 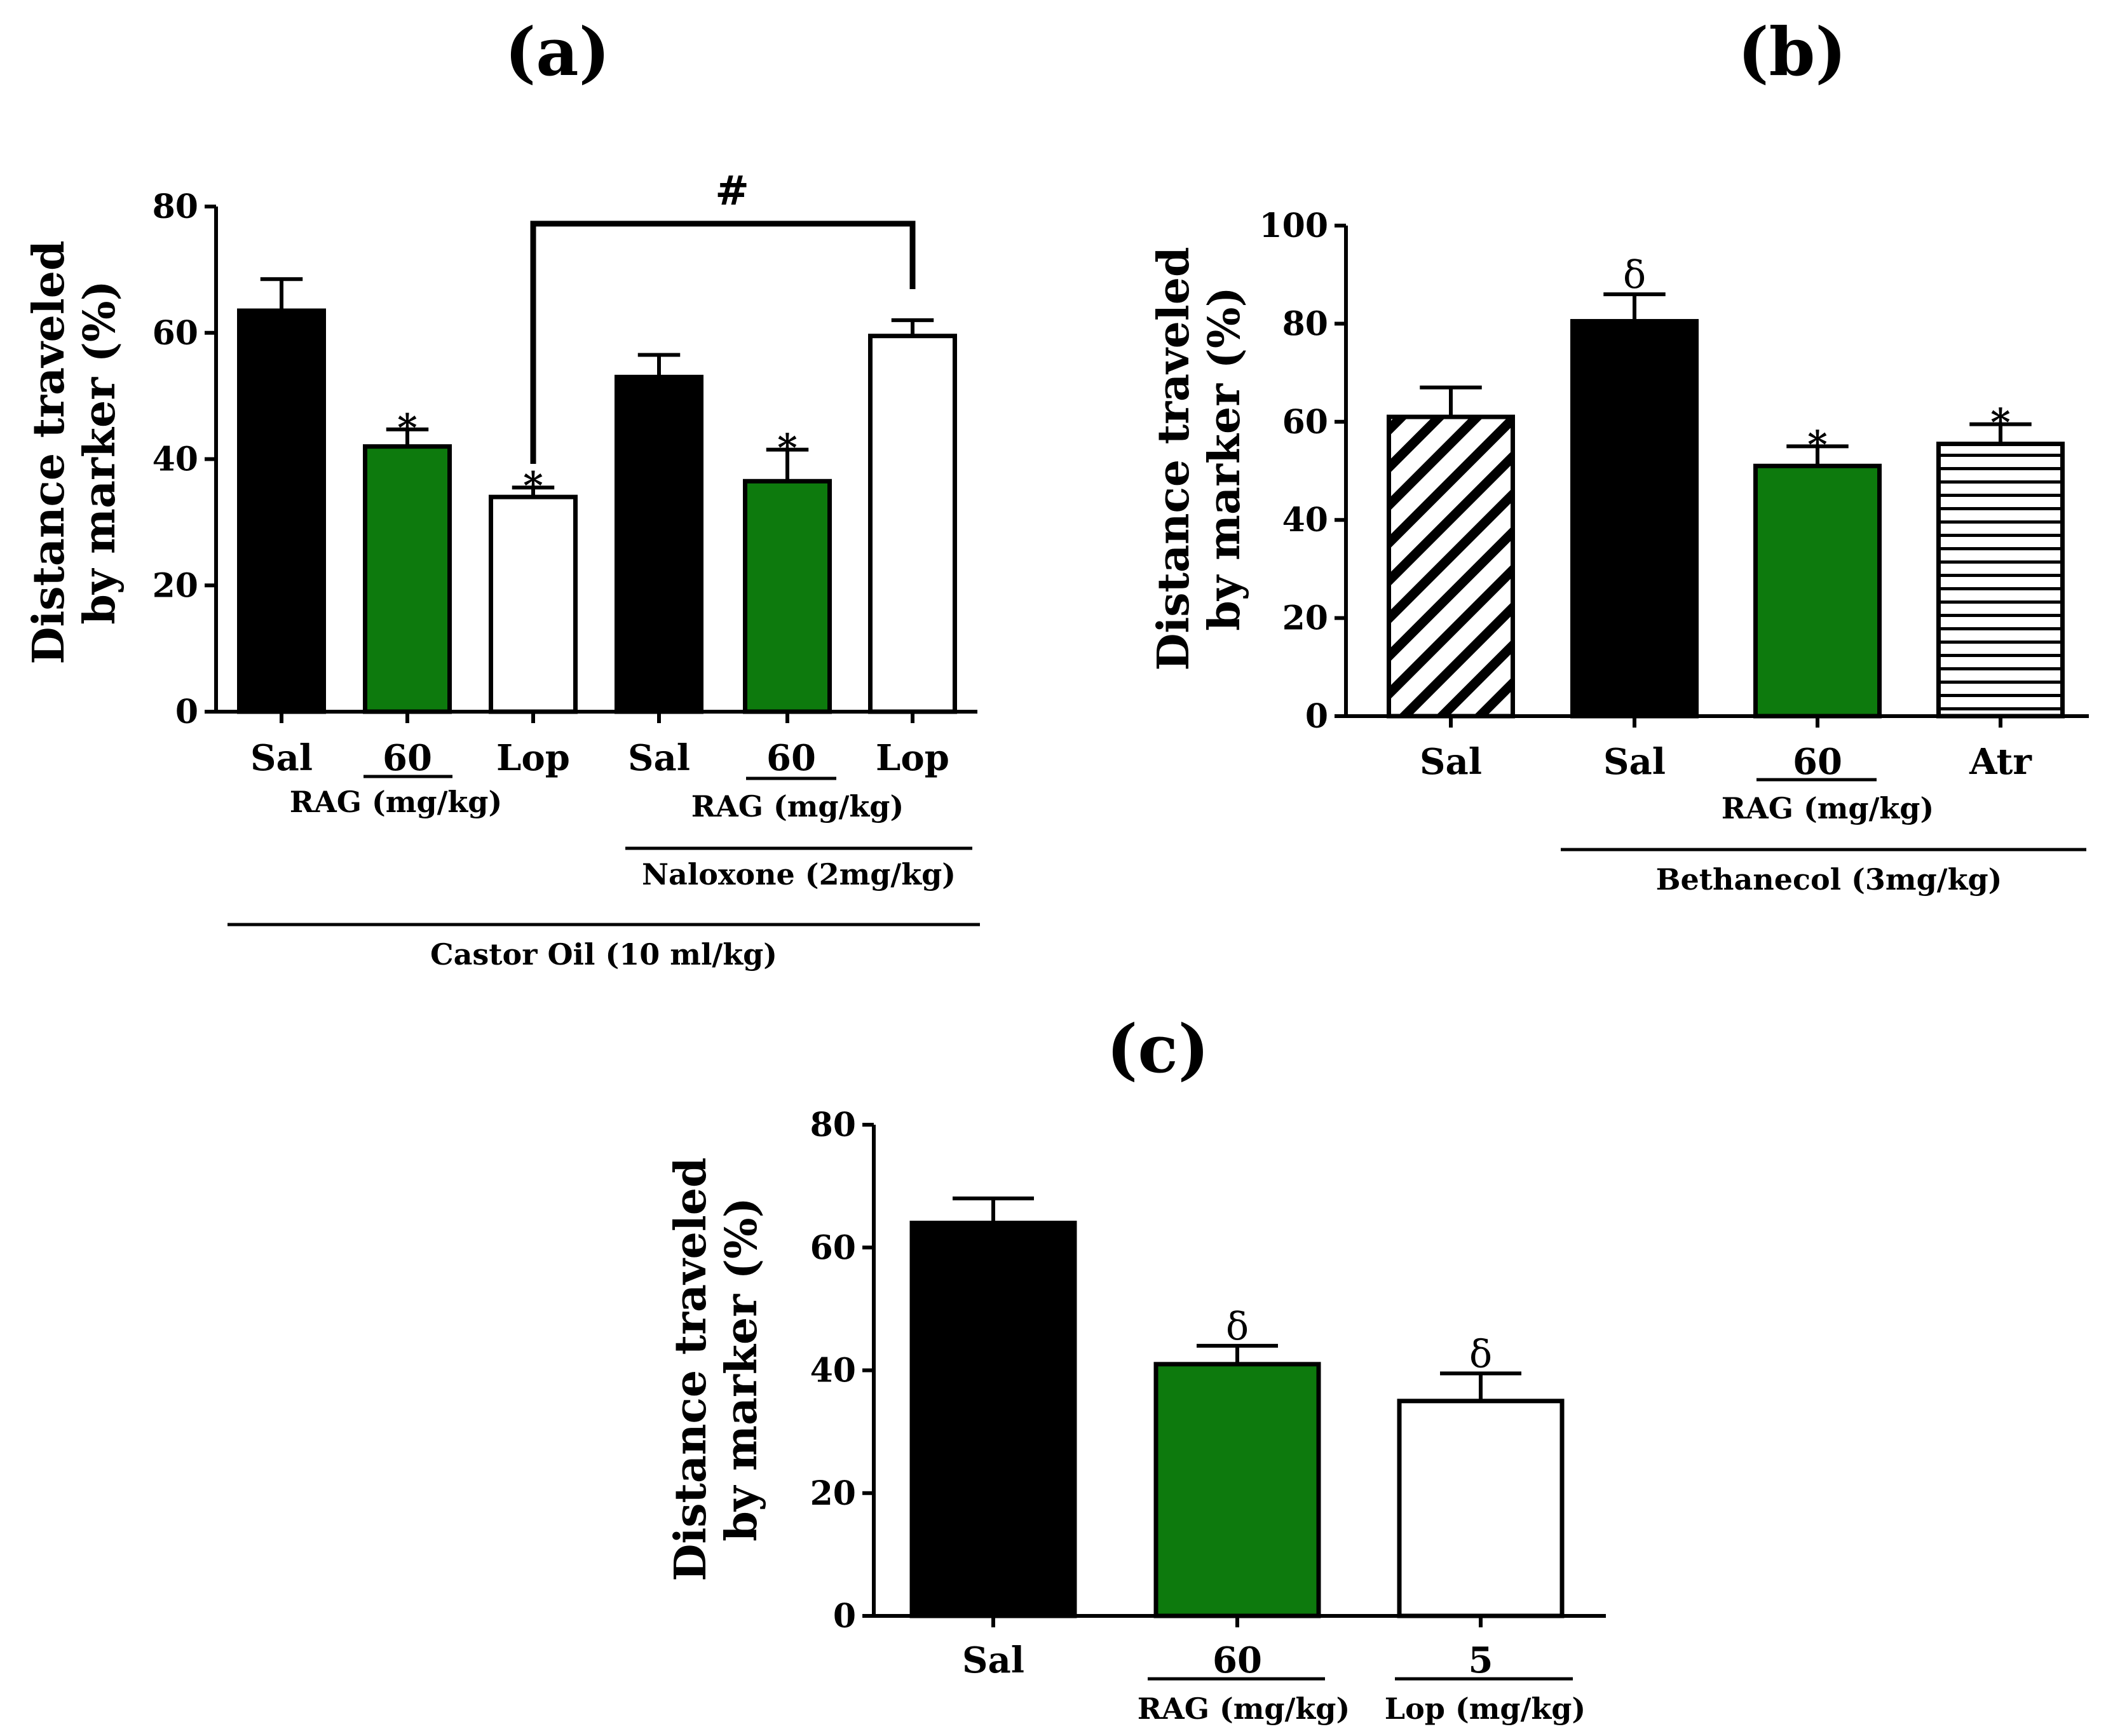 I want to click on panel-b-y-tick-label: 80, so click(x=1305, y=323).